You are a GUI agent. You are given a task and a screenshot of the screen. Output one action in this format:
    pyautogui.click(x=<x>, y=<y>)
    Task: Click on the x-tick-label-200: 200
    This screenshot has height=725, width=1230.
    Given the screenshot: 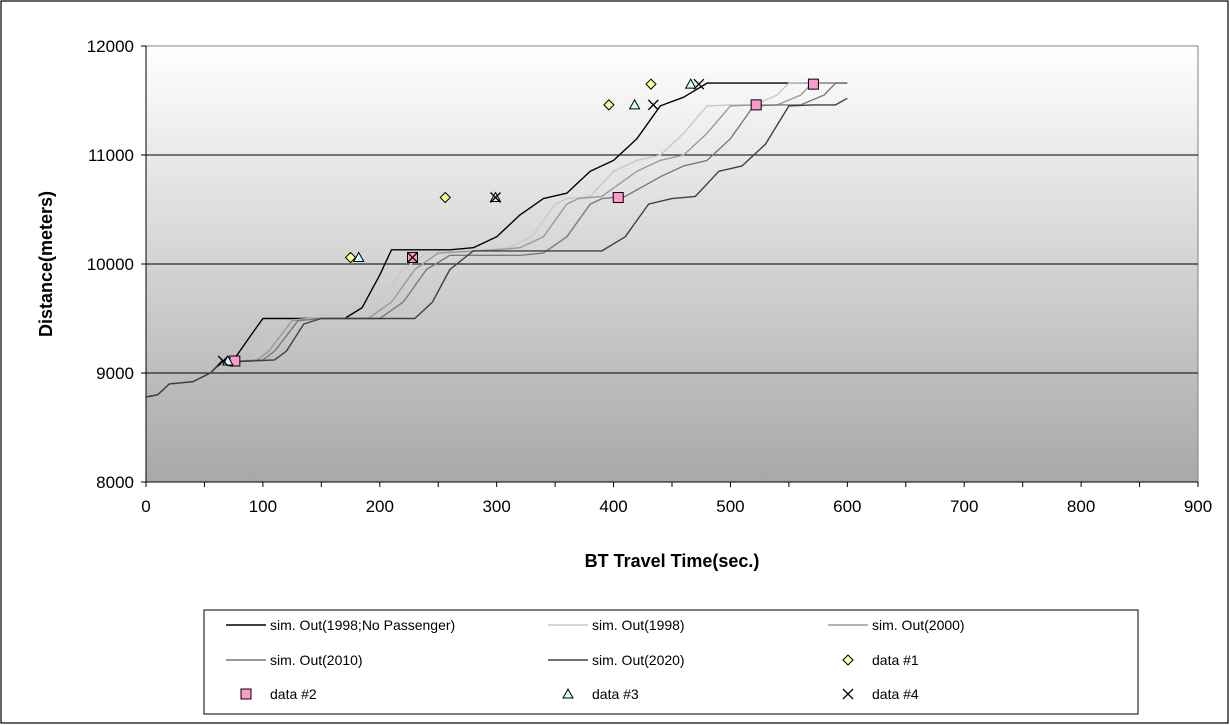 What is the action you would take?
    pyautogui.click(x=380, y=506)
    